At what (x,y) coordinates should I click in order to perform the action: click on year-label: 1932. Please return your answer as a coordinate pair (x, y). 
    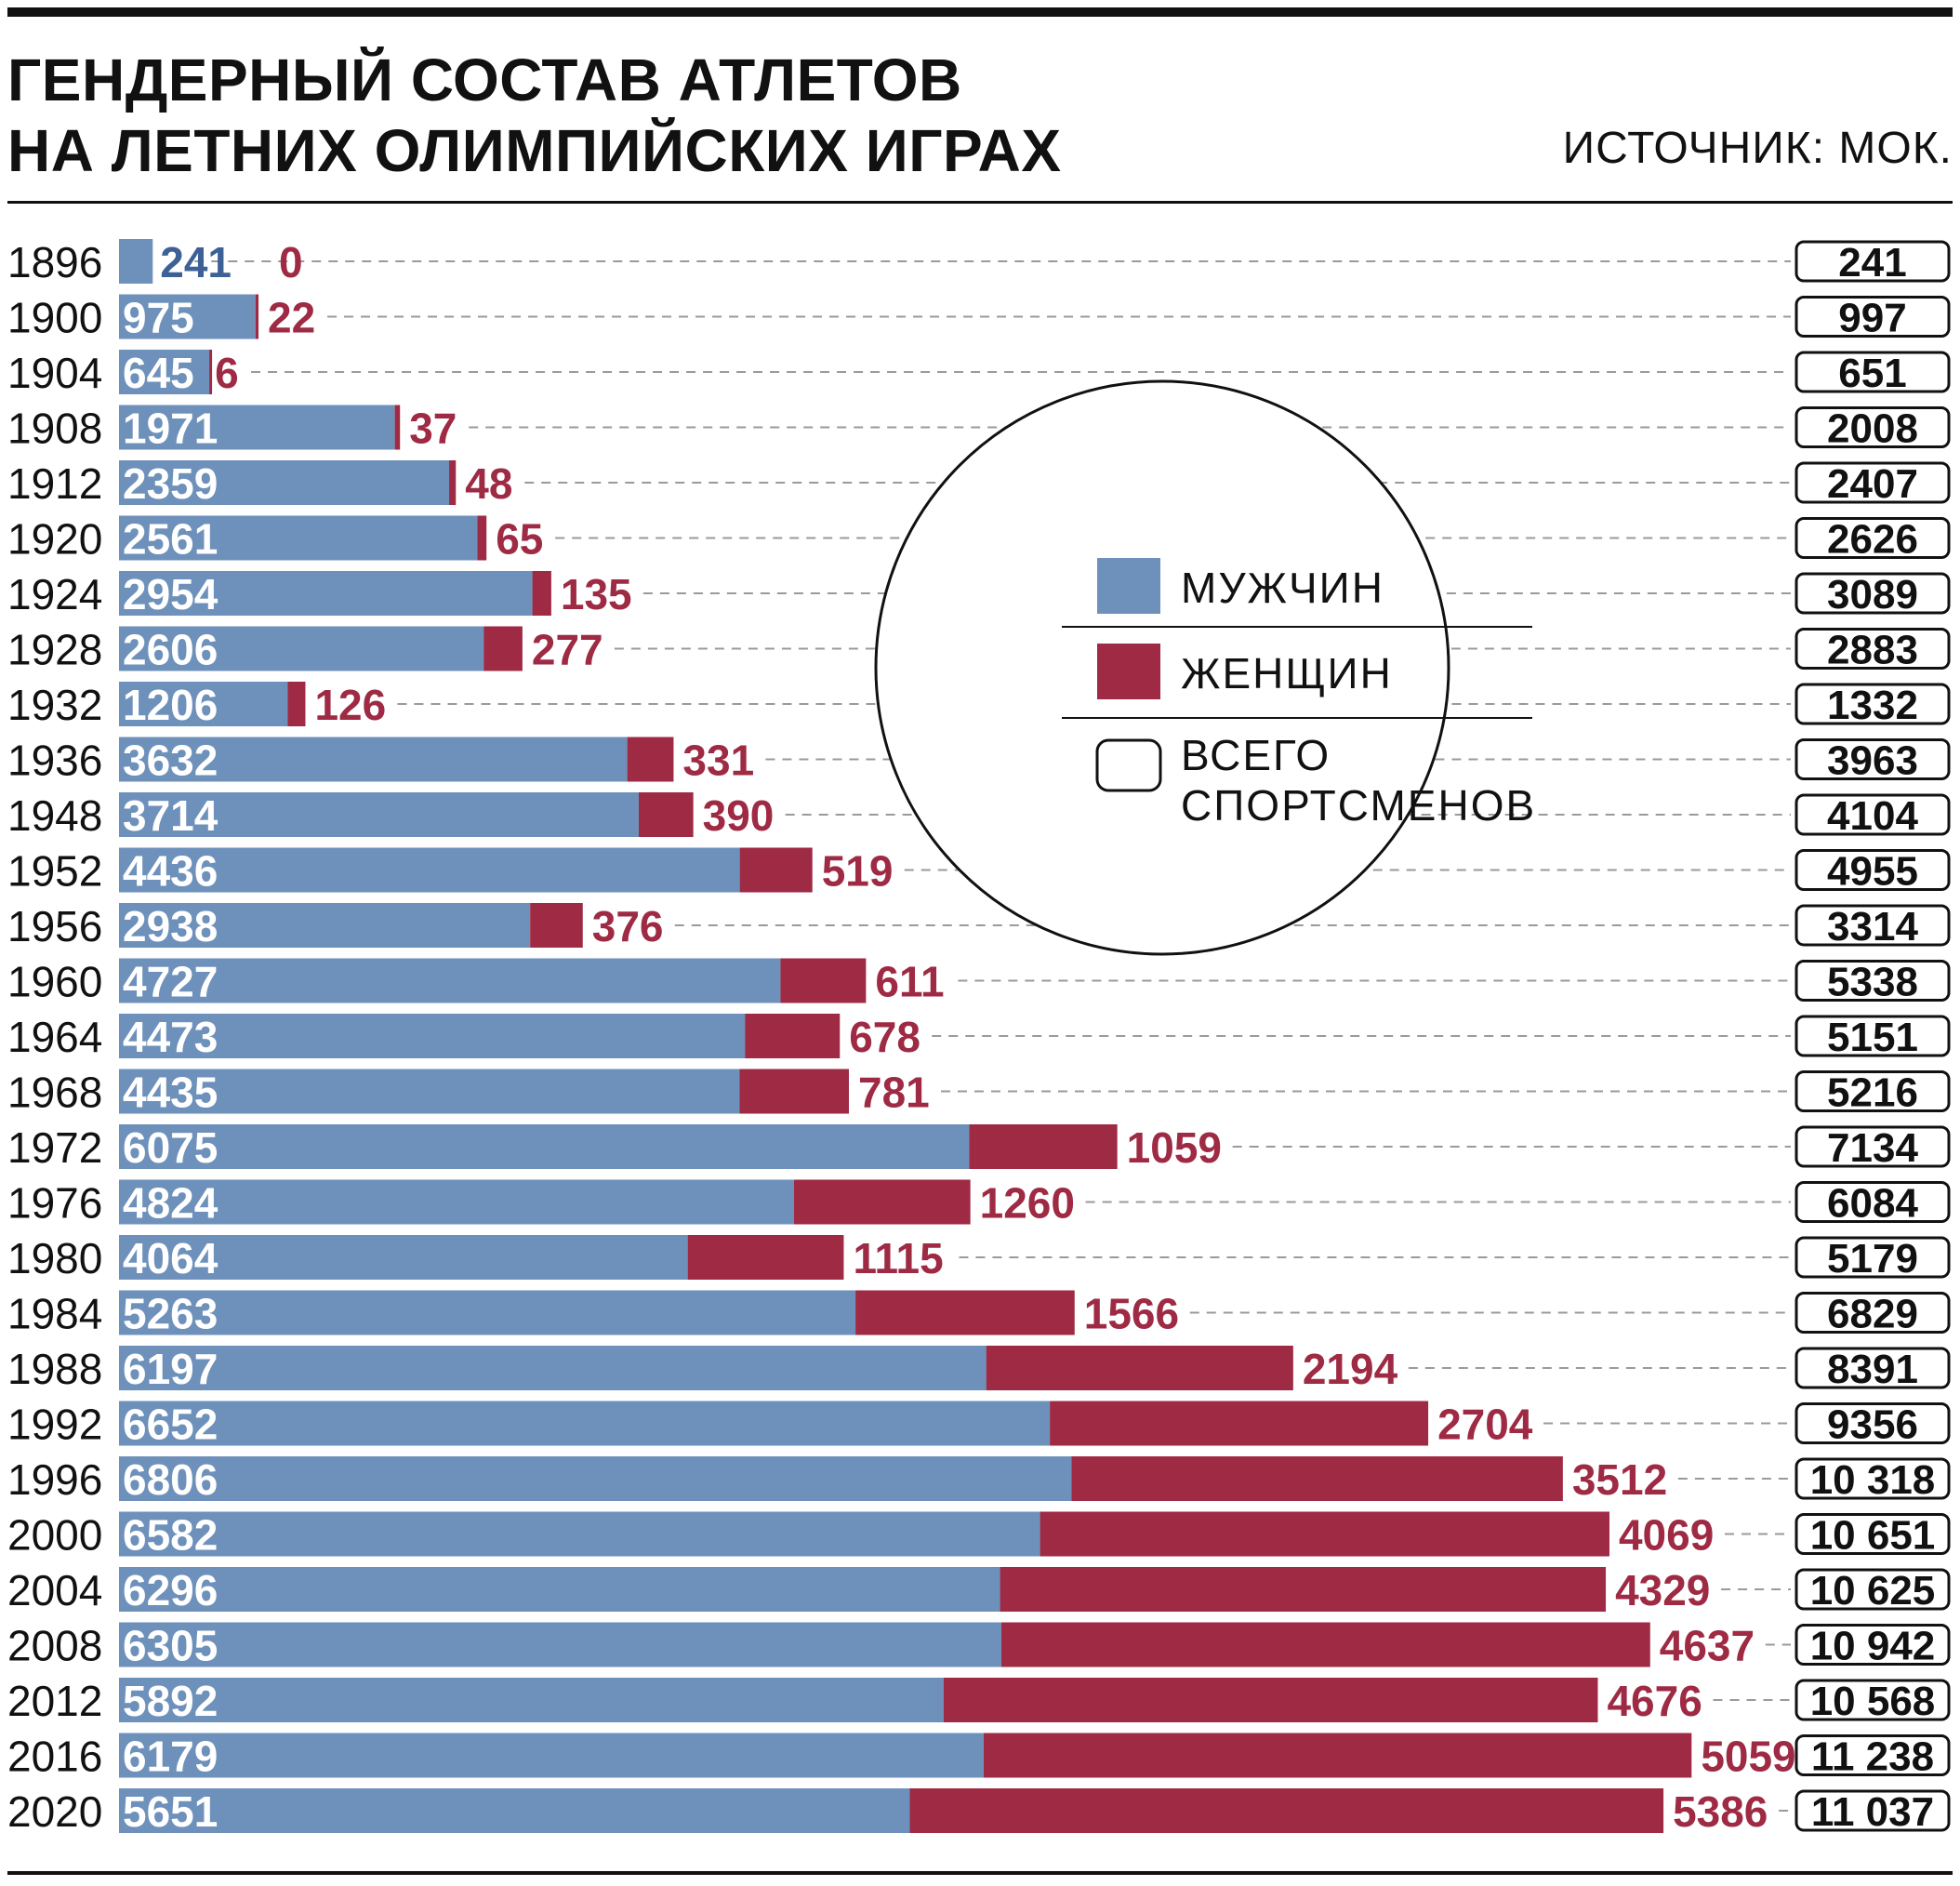
    Looking at the image, I should click on (54, 705).